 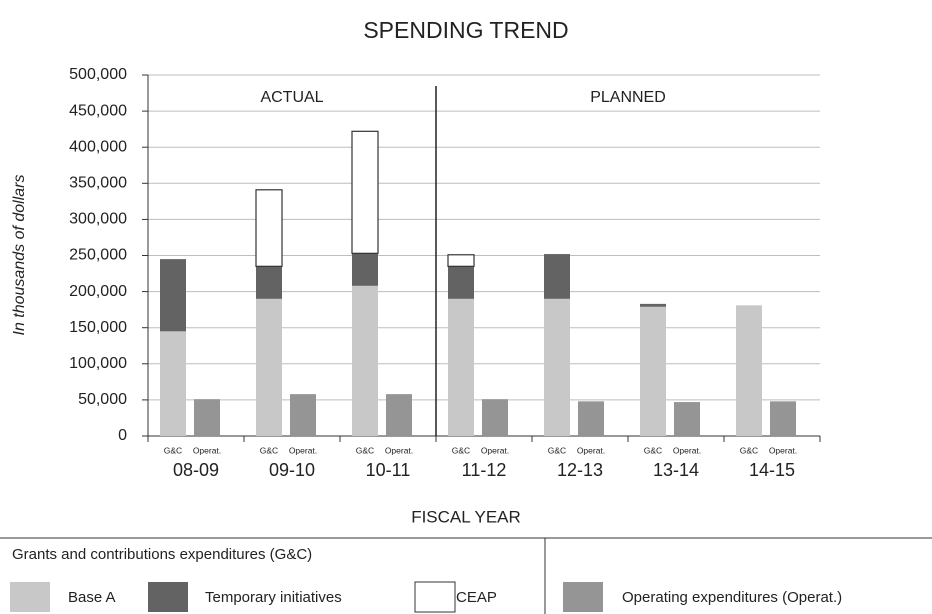 What do you see at coordinates (102, 399) in the screenshot?
I see `y-tick-label: 50,000` at bounding box center [102, 399].